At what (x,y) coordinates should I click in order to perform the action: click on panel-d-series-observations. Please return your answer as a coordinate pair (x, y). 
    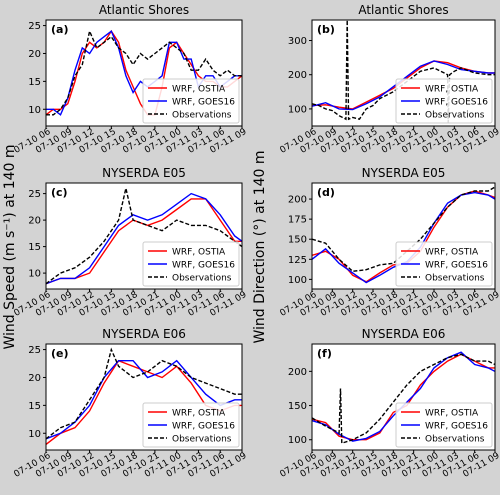
    Looking at the image, I should click on (403, 229).